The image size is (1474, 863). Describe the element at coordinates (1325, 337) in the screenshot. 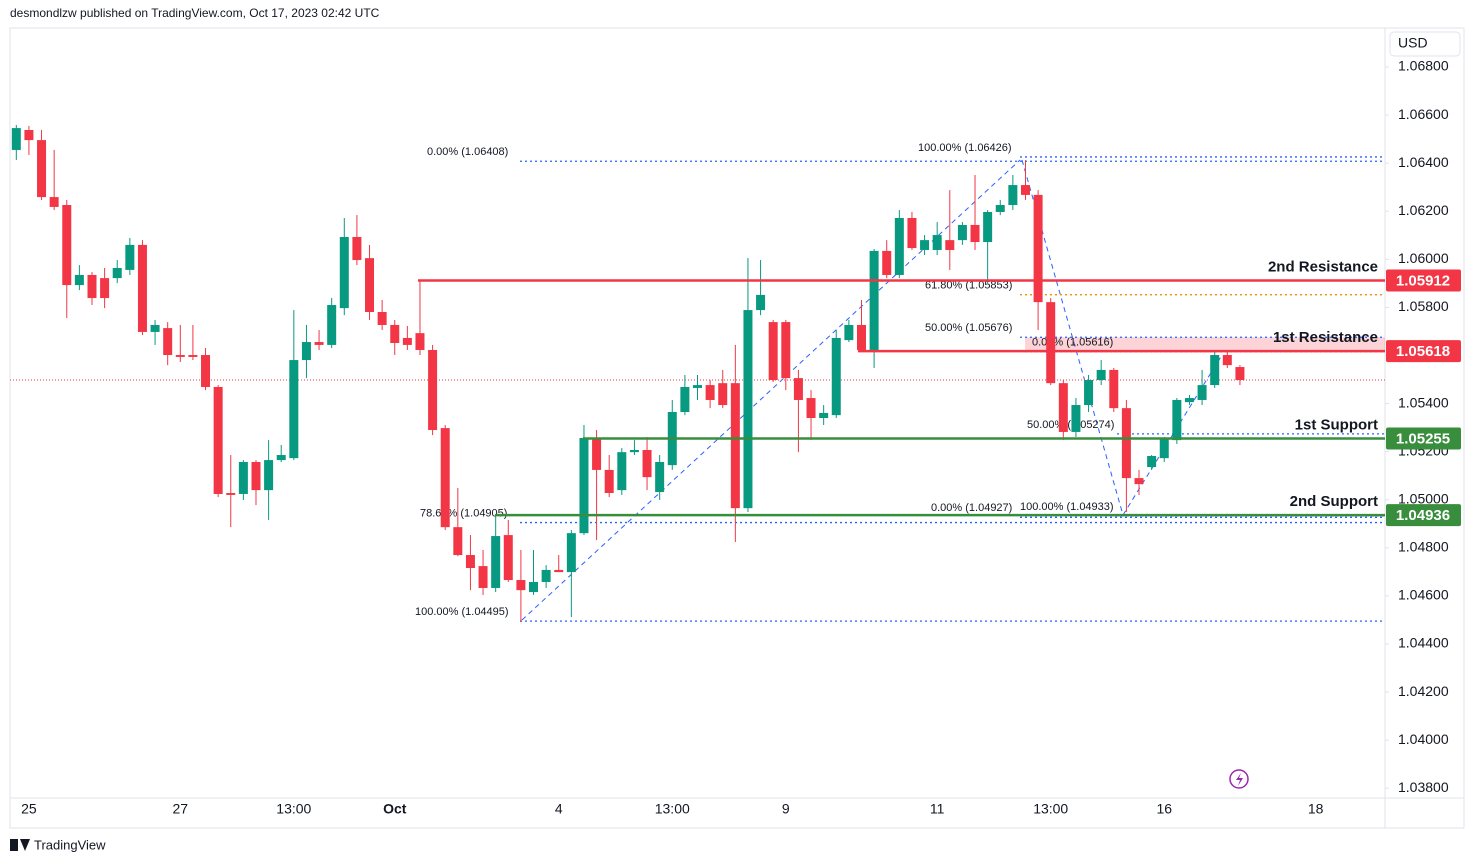

I see `level-label: 1st Resistance` at that location.